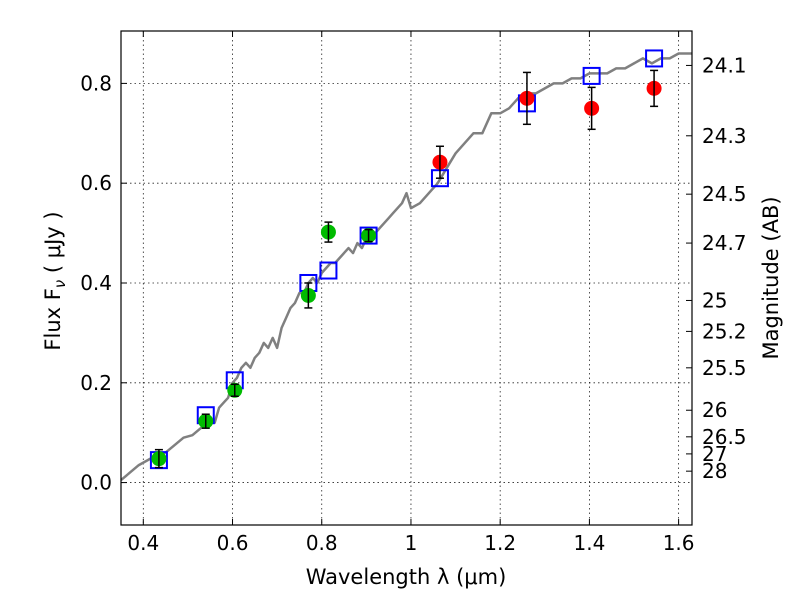 This screenshot has width=800, height=600. What do you see at coordinates (96, 383) in the screenshot?
I see `y-tick-label: 0.2` at bounding box center [96, 383].